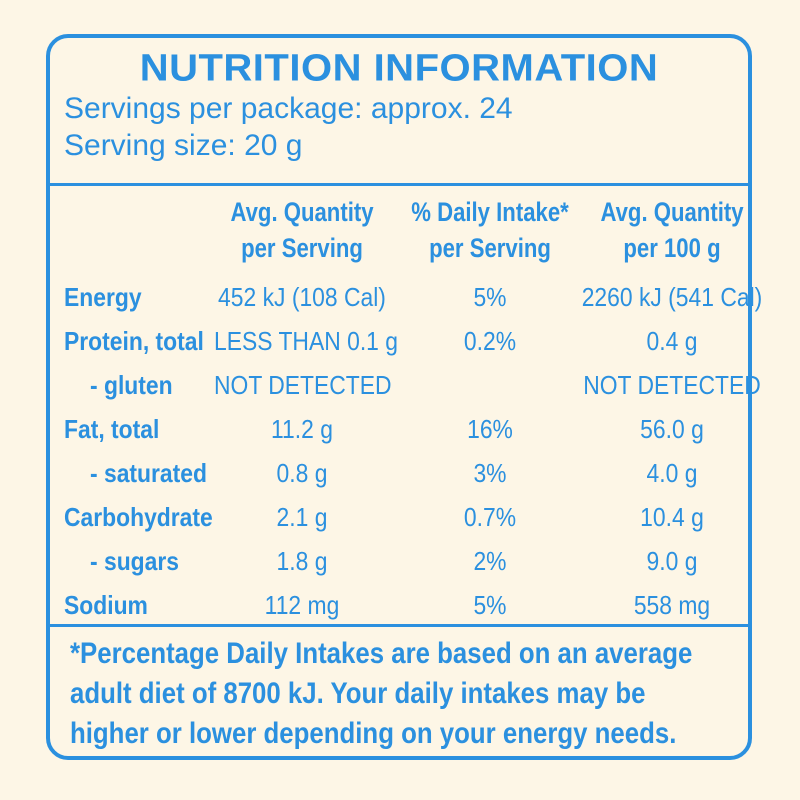  Describe the element at coordinates (490, 429) in the screenshot. I see `cell-fat-daily-intake: 16%` at that location.